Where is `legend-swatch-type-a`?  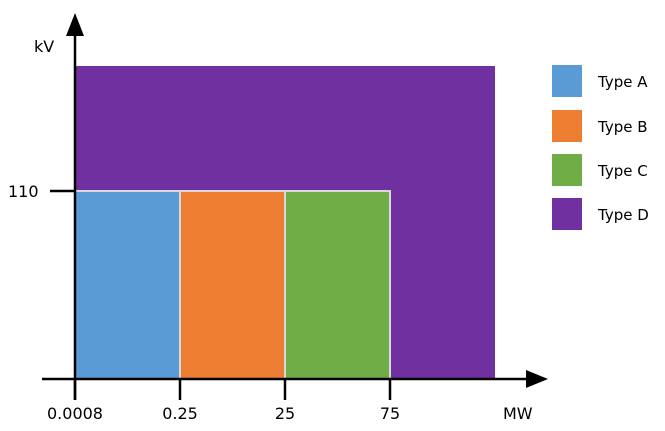 legend-swatch-type-a is located at coordinates (567, 81).